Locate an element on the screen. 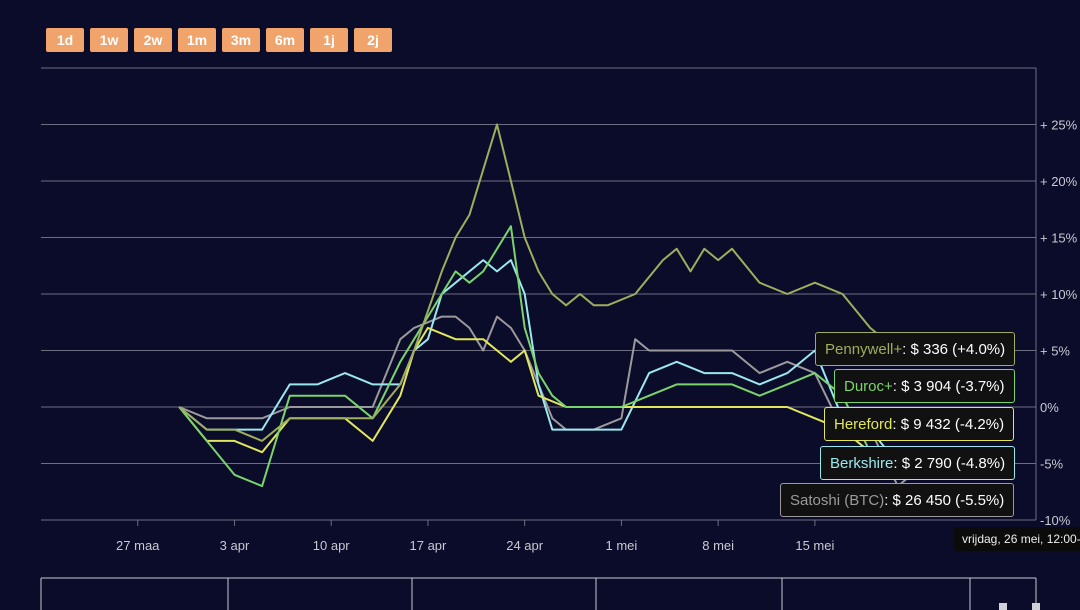 Image resolution: width=1080 pixels, height=610 pixels. series-label-berkshire: Berkshire: $ 2 790 (-4.8%) is located at coordinates (918, 463).